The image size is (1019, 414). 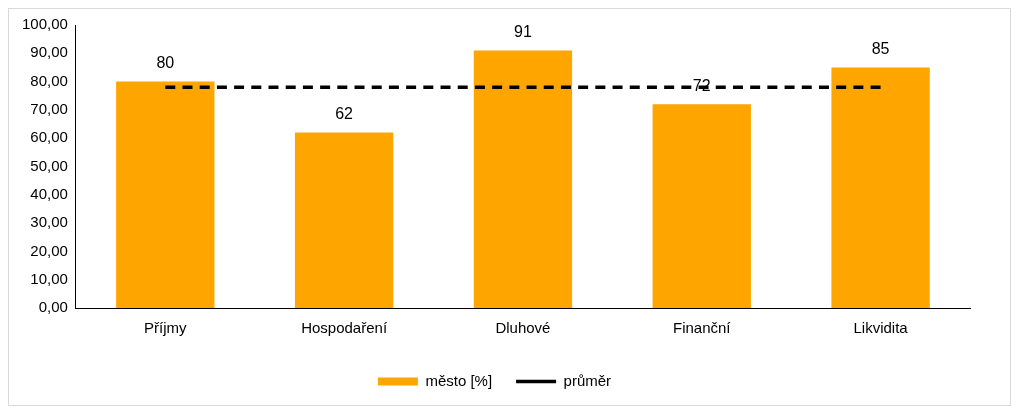 I want to click on y-tick-label: 70,00, so click(x=49, y=109).